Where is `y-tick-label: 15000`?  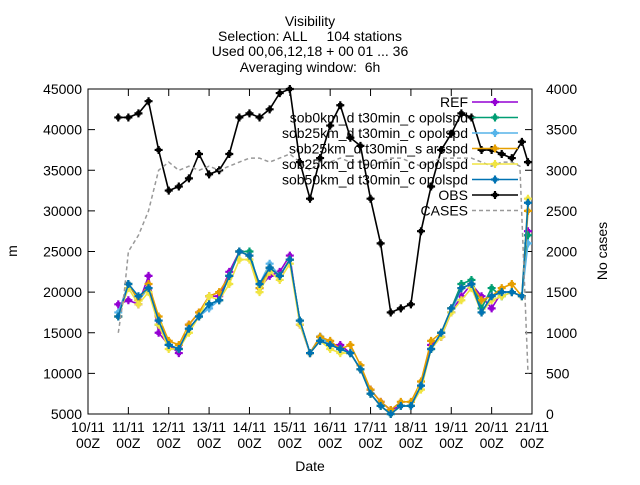 y-tick-label: 15000 is located at coordinates (62, 333).